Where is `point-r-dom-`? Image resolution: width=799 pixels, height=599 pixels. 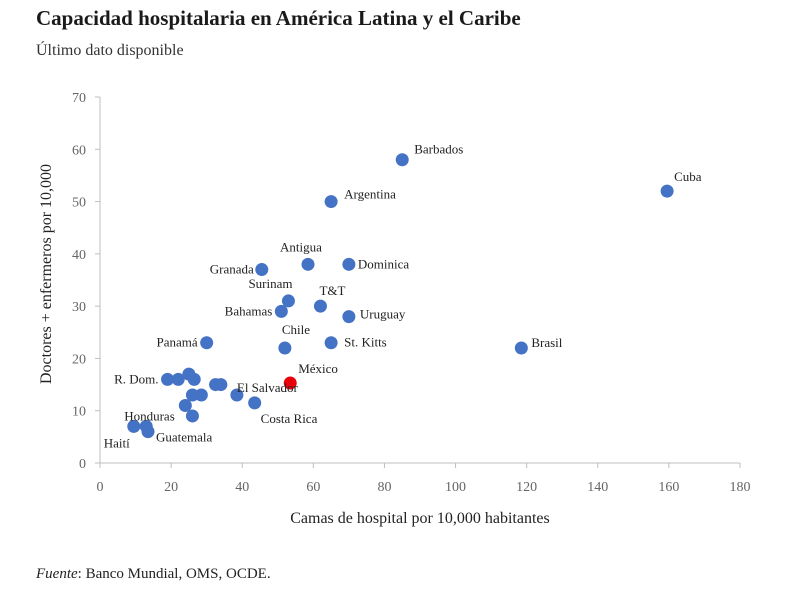
point-r-dom- is located at coordinates (168, 379).